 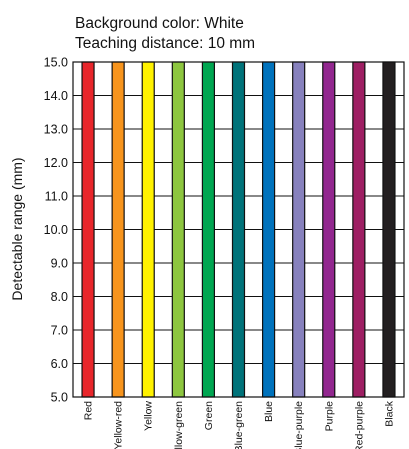 I want to click on x-category-label: Red, so click(x=89, y=410).